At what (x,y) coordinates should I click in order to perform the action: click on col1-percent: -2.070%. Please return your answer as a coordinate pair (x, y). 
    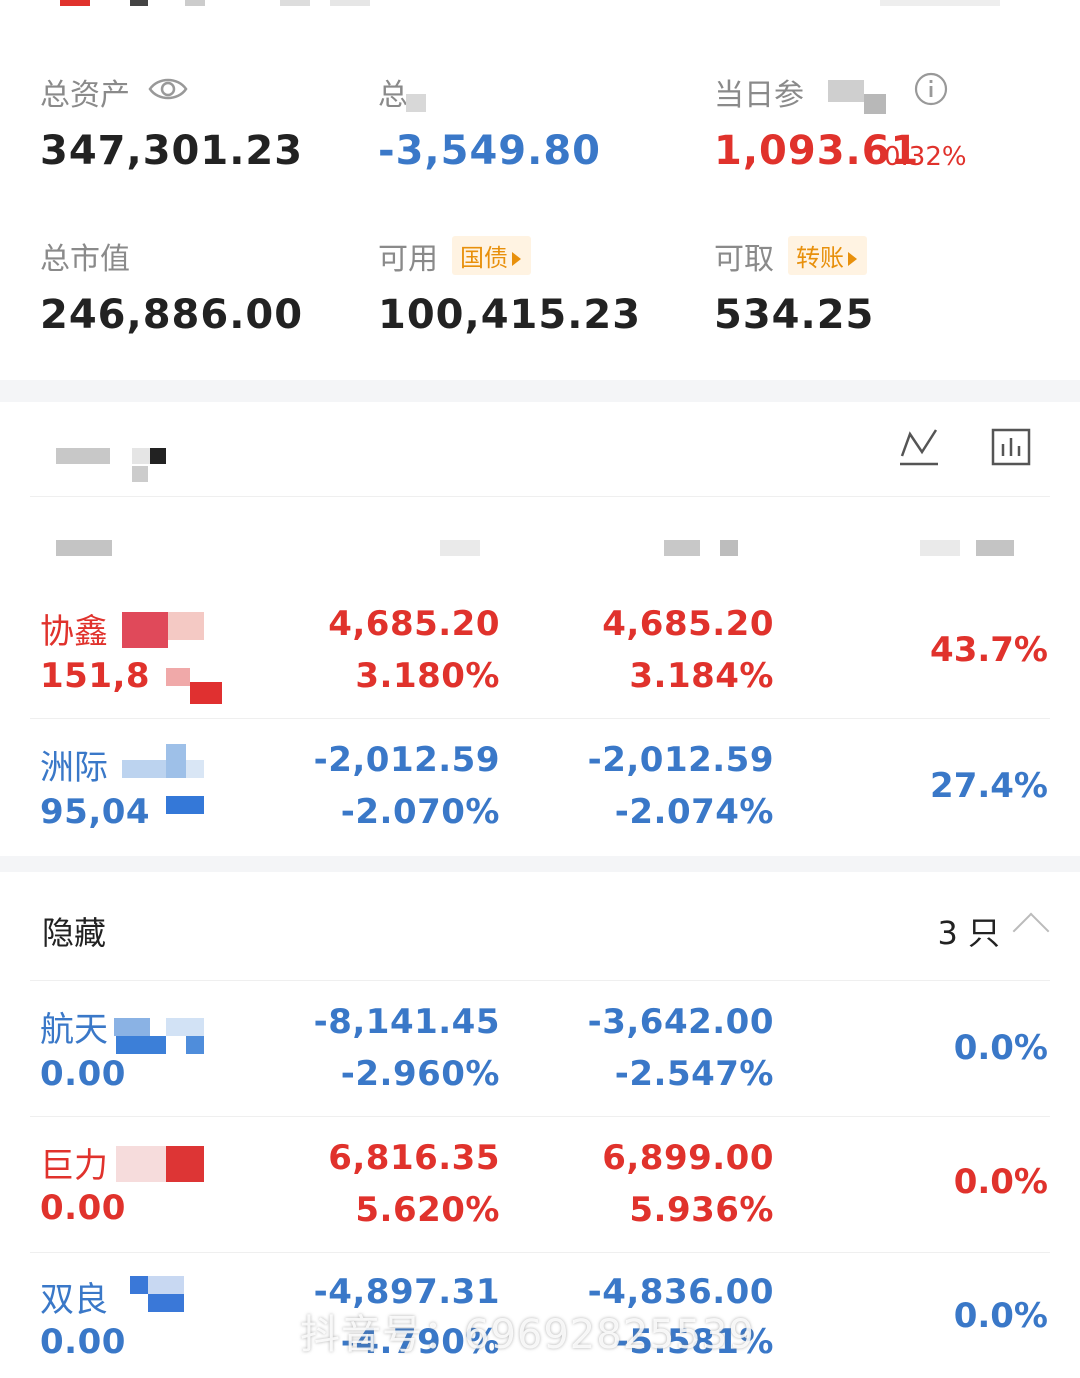
    Looking at the image, I should click on (420, 812).